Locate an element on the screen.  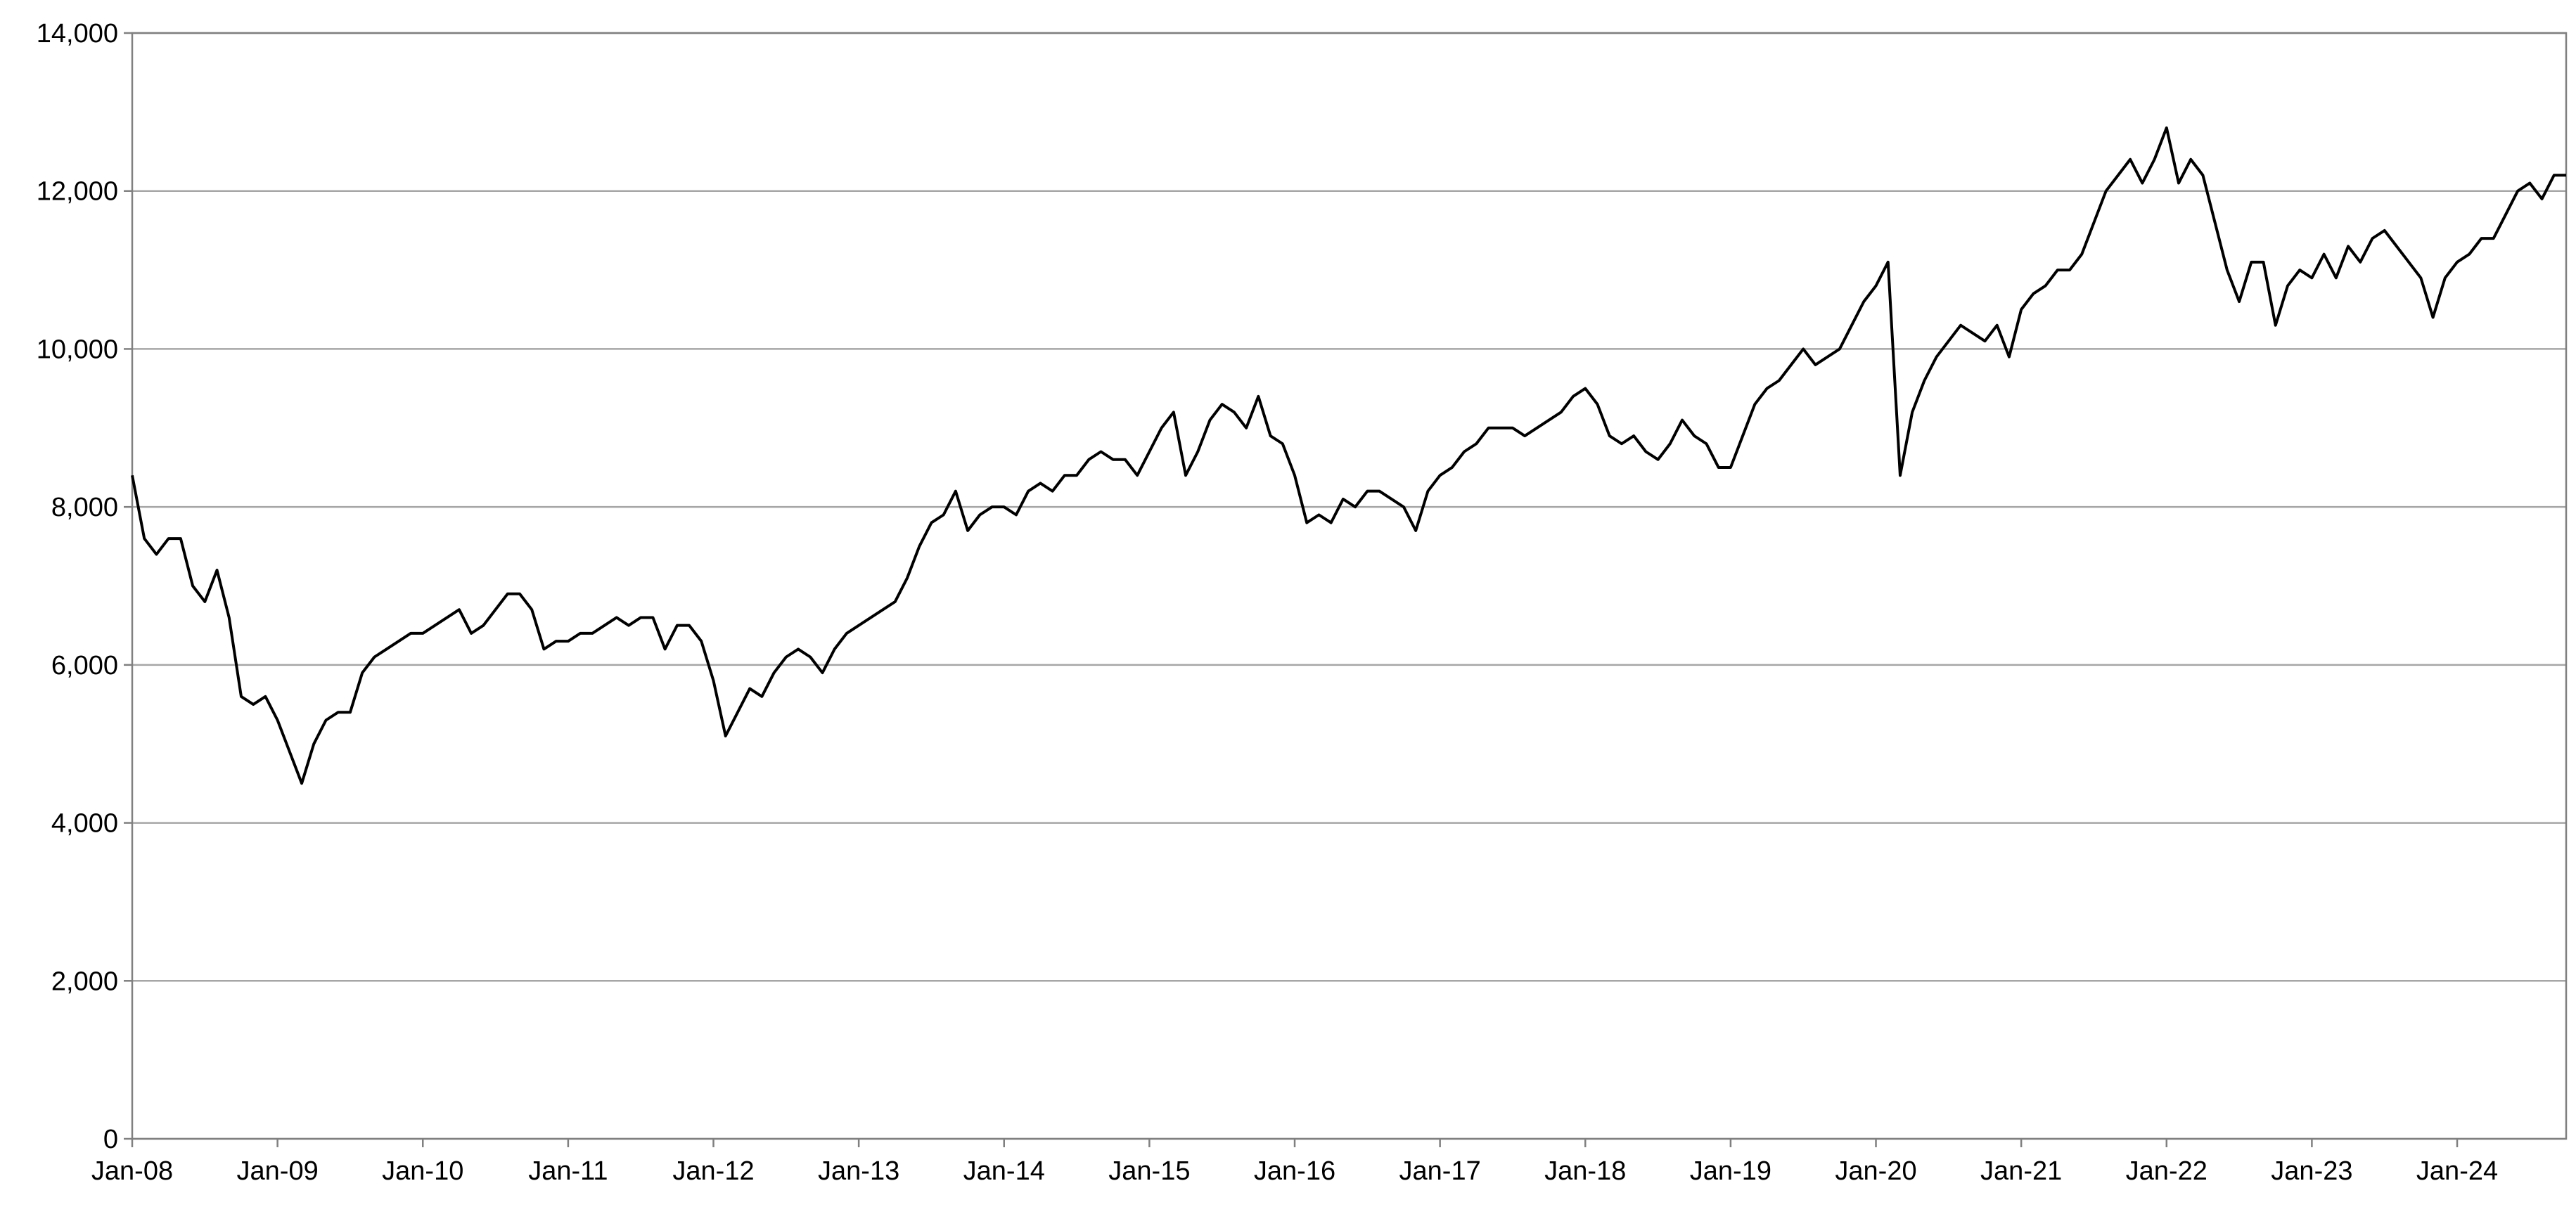
x-tick-label: Jan-13 is located at coordinates (859, 1171).